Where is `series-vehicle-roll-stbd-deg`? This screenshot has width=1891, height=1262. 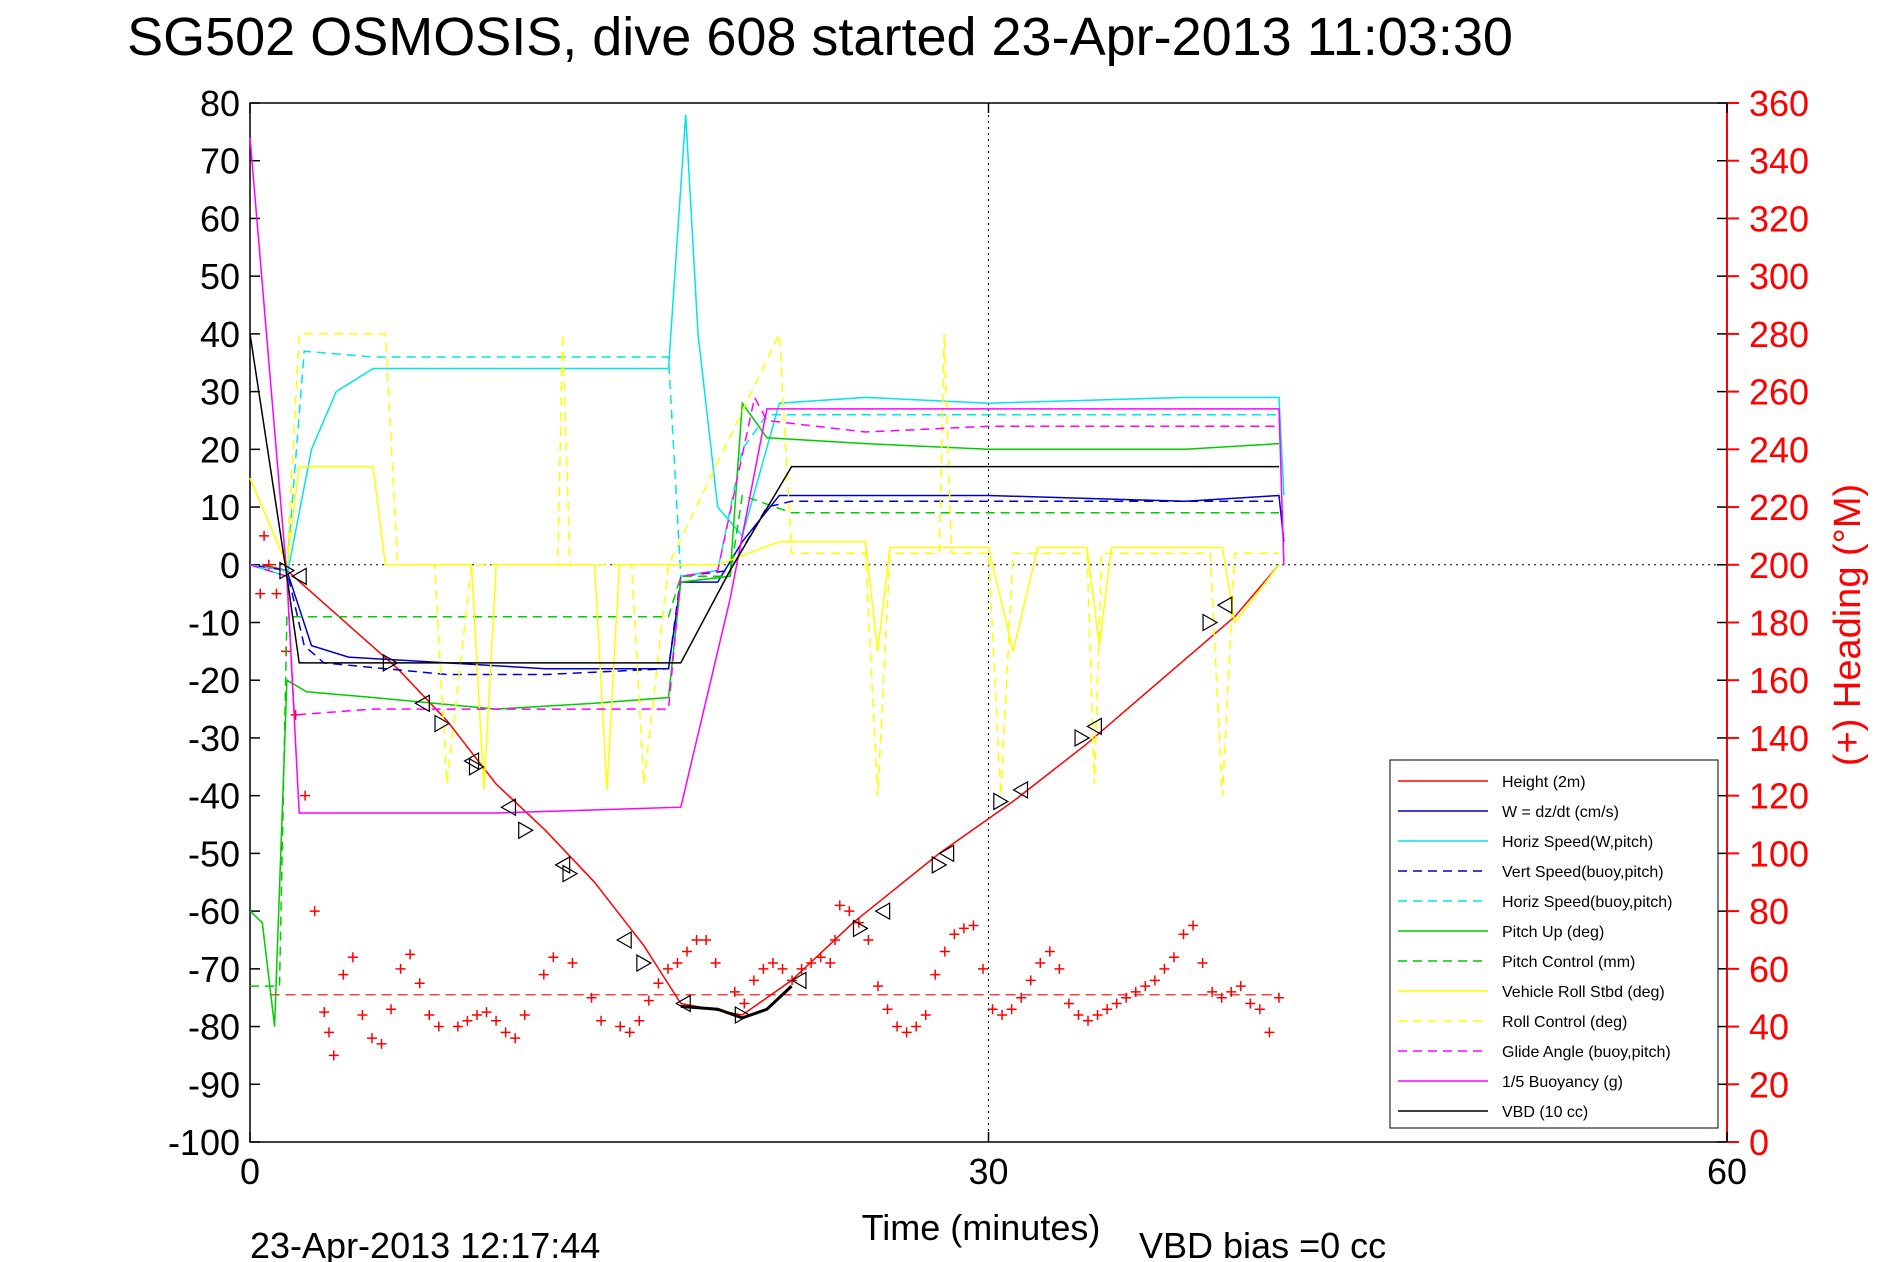 series-vehicle-roll-stbd-deg is located at coordinates (764, 627).